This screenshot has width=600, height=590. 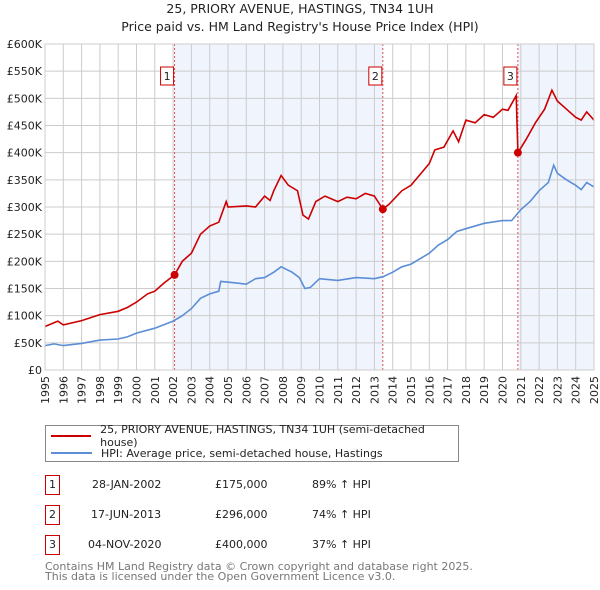 What do you see at coordinates (126, 514) in the screenshot?
I see `sale-date: 17-JUN-2013` at bounding box center [126, 514].